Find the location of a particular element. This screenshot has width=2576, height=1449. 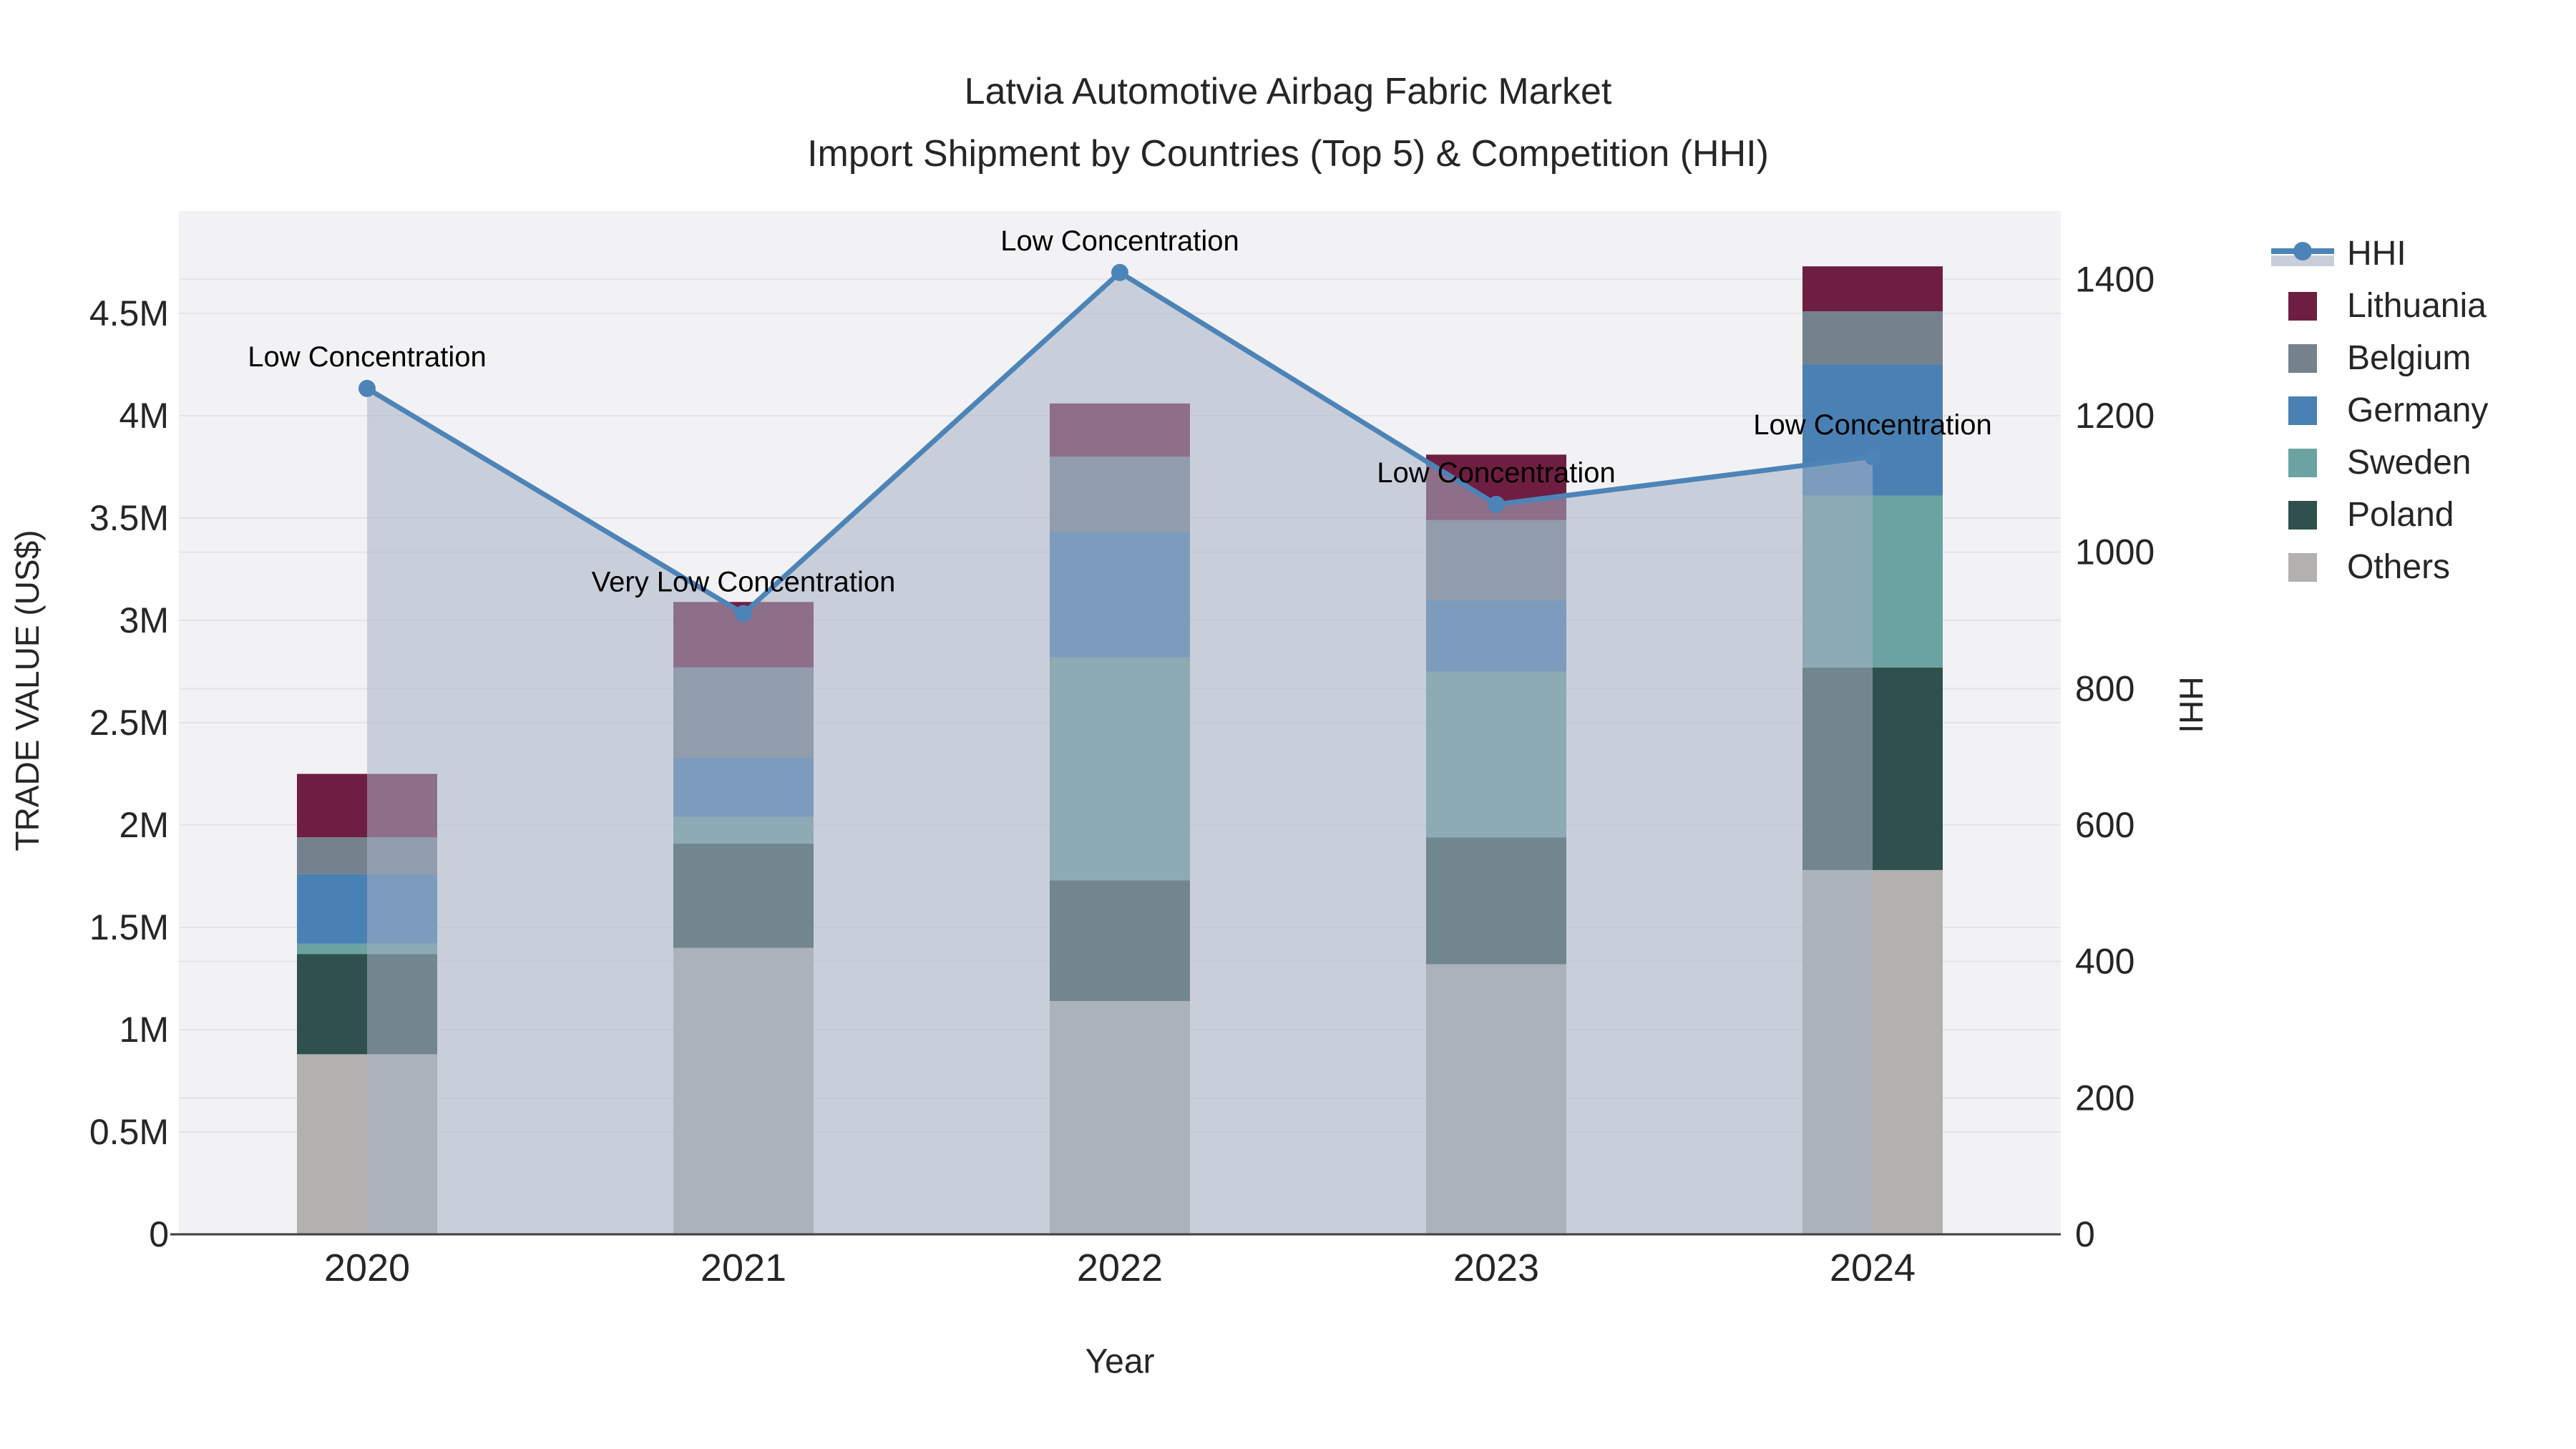

legend-item-germany: Germany is located at coordinates (2379, 410).